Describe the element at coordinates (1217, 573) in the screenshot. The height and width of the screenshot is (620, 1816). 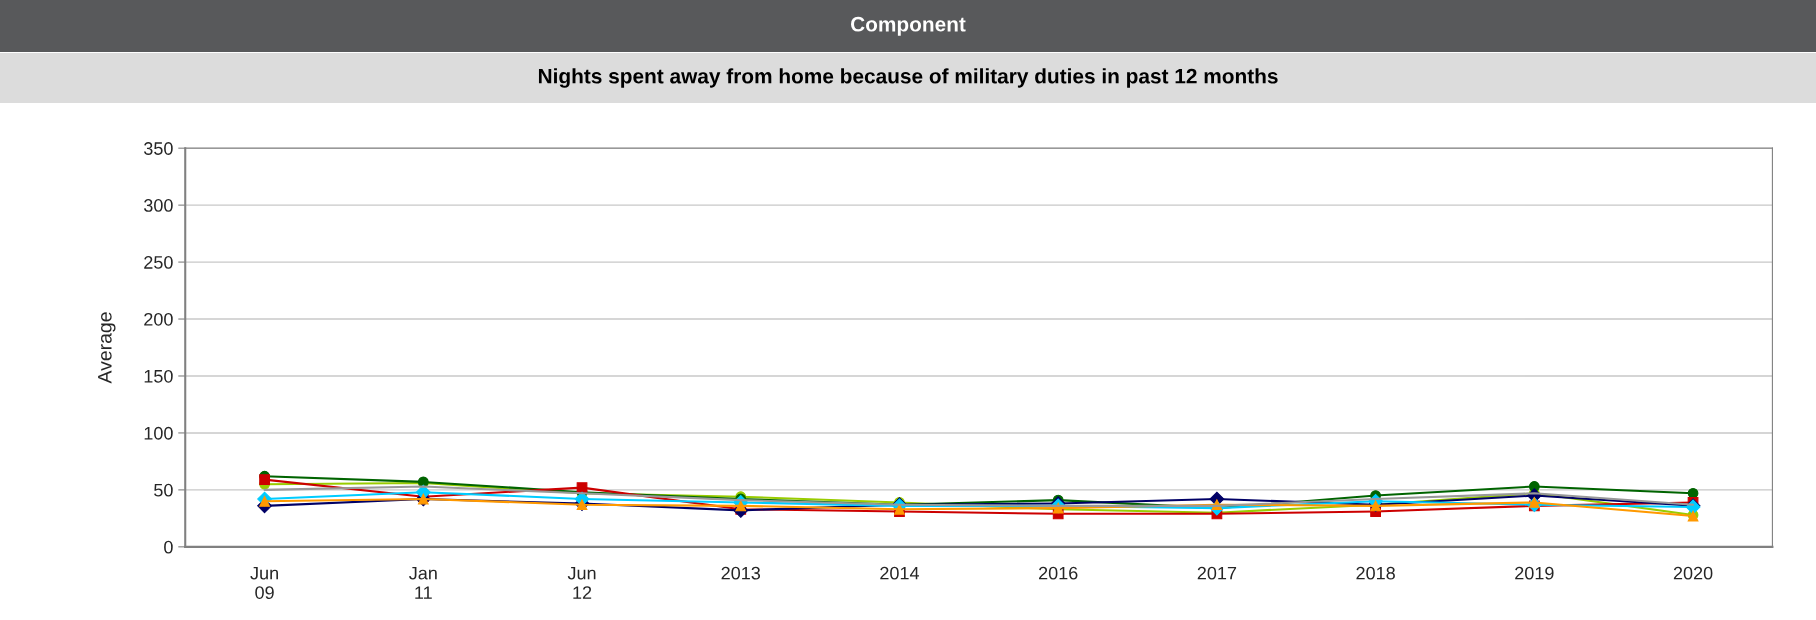
I see `x-tick-label: 2017` at that location.